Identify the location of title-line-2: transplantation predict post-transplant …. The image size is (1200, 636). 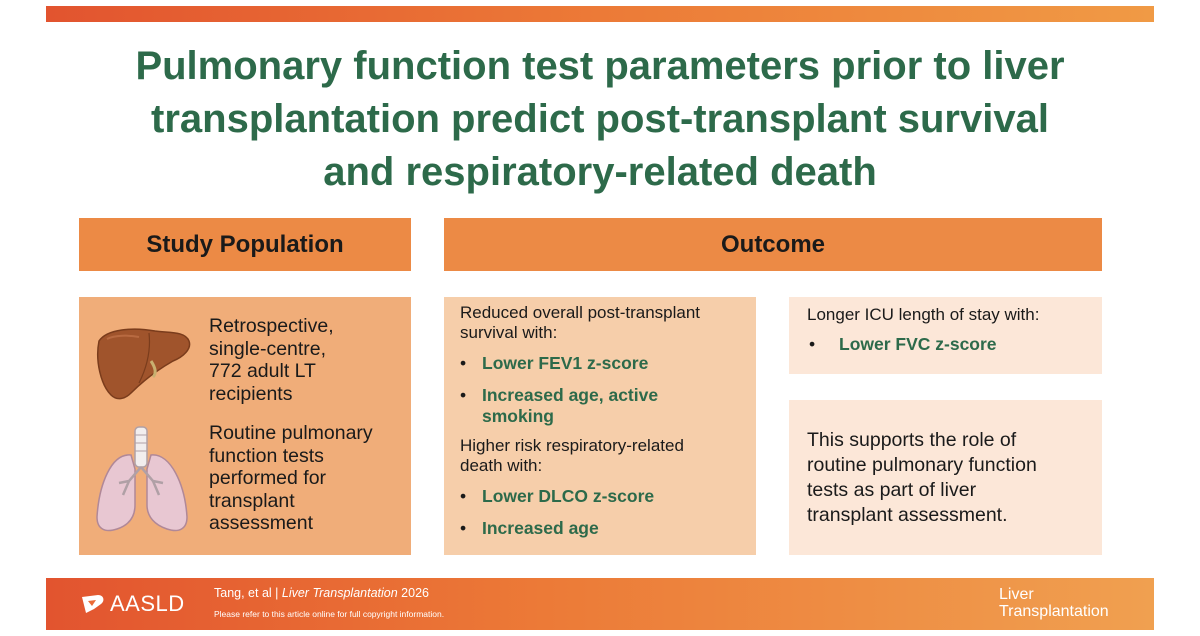
(600, 119).